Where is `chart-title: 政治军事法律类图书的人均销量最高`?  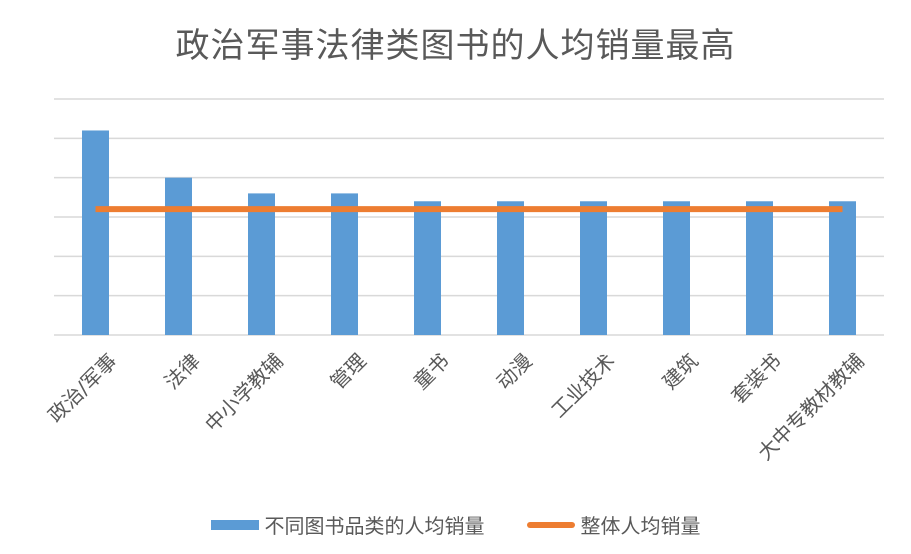 chart-title: 政治军事法律类图书的人均销量最高 is located at coordinates (455, 46).